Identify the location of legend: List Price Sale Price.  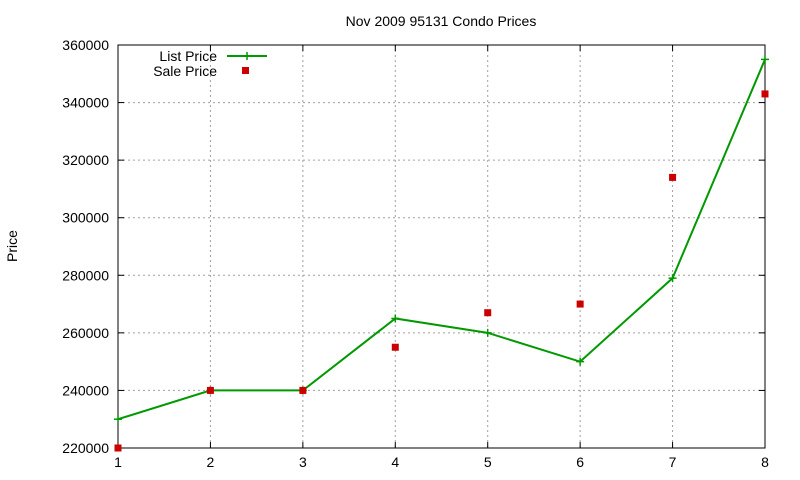
(210, 63).